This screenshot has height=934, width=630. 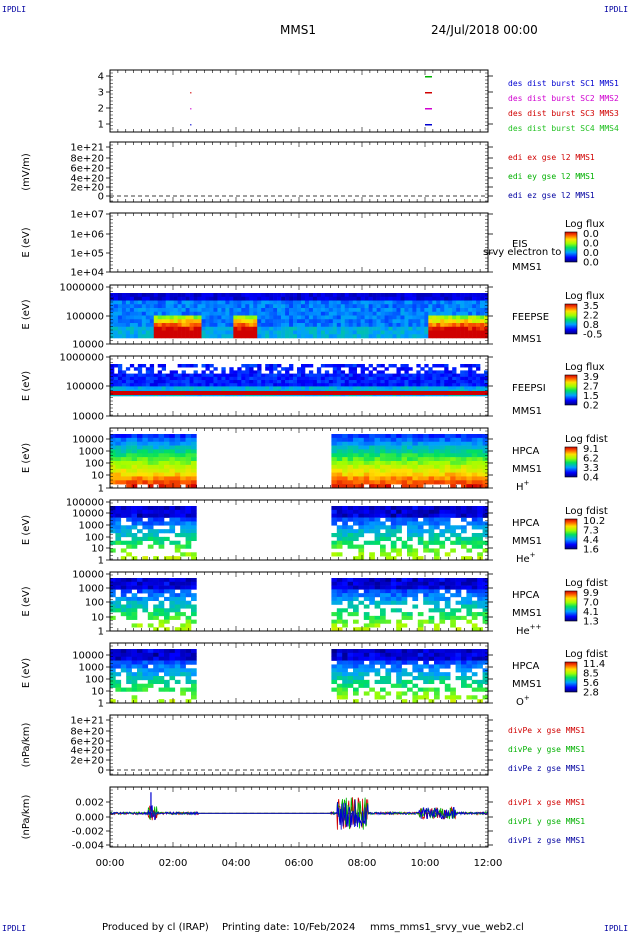 I want to click on y-tick-label: 8e+20, so click(x=87, y=159).